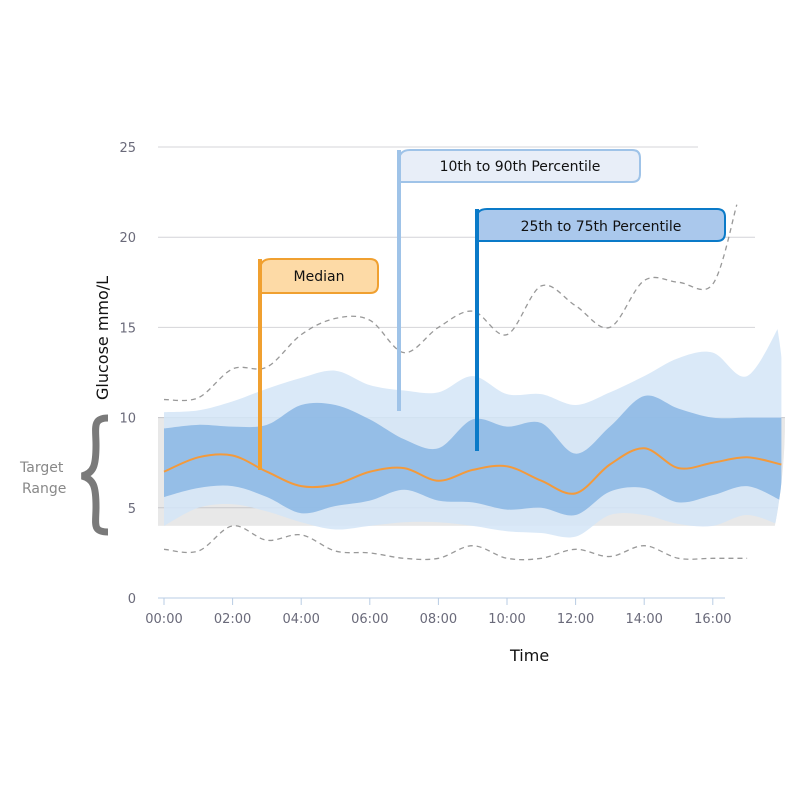 Image resolution: width=785 pixels, height=785 pixels. What do you see at coordinates (318, 364) in the screenshot?
I see `callout-median: Median` at bounding box center [318, 364].